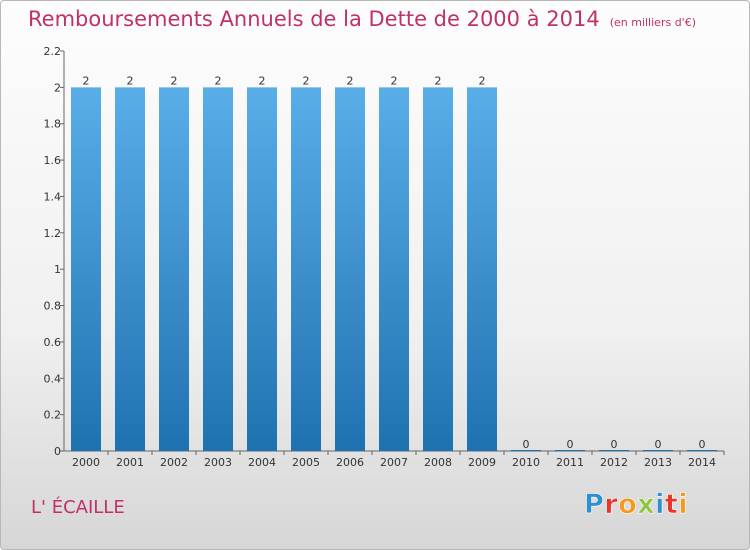 The height and width of the screenshot is (550, 750). What do you see at coordinates (218, 462) in the screenshot?
I see `x-tick-label: 2003` at bounding box center [218, 462].